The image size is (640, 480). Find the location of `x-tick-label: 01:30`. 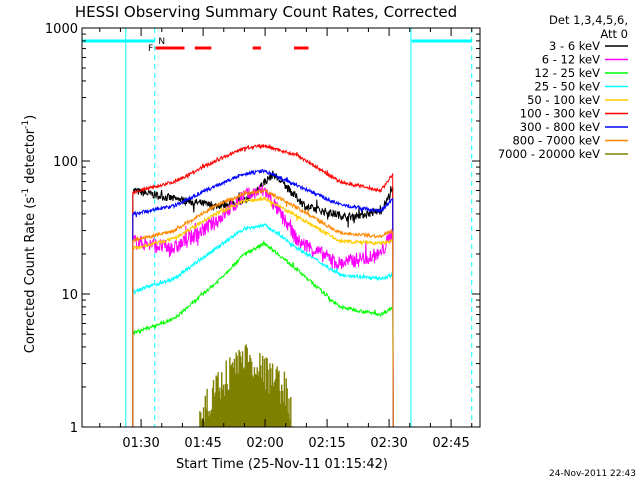

x-tick-label: 01:30 is located at coordinates (140, 443).